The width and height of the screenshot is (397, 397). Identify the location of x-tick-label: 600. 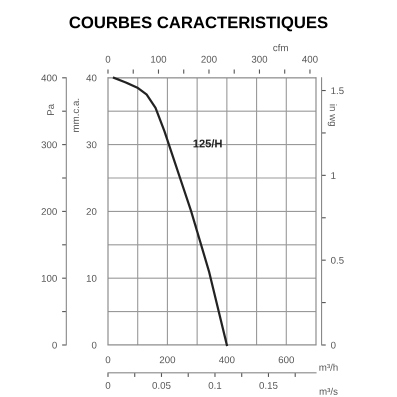
(286, 360).